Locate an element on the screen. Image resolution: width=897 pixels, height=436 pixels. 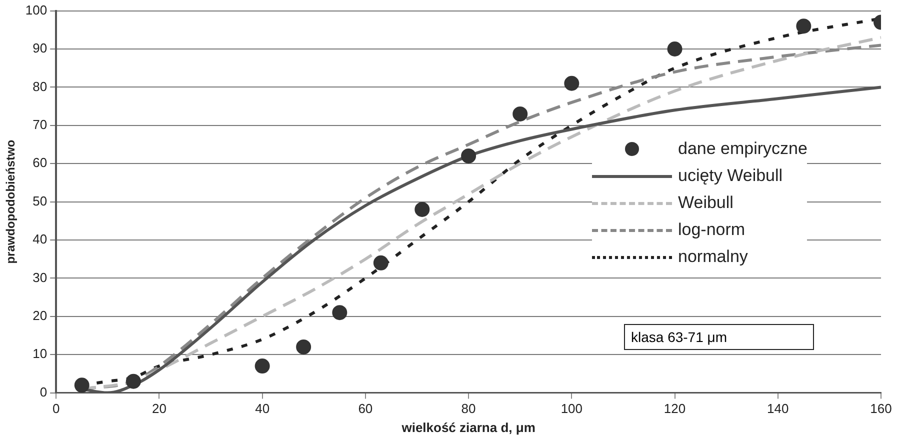
x-tick-label: 60 is located at coordinates (365, 408).